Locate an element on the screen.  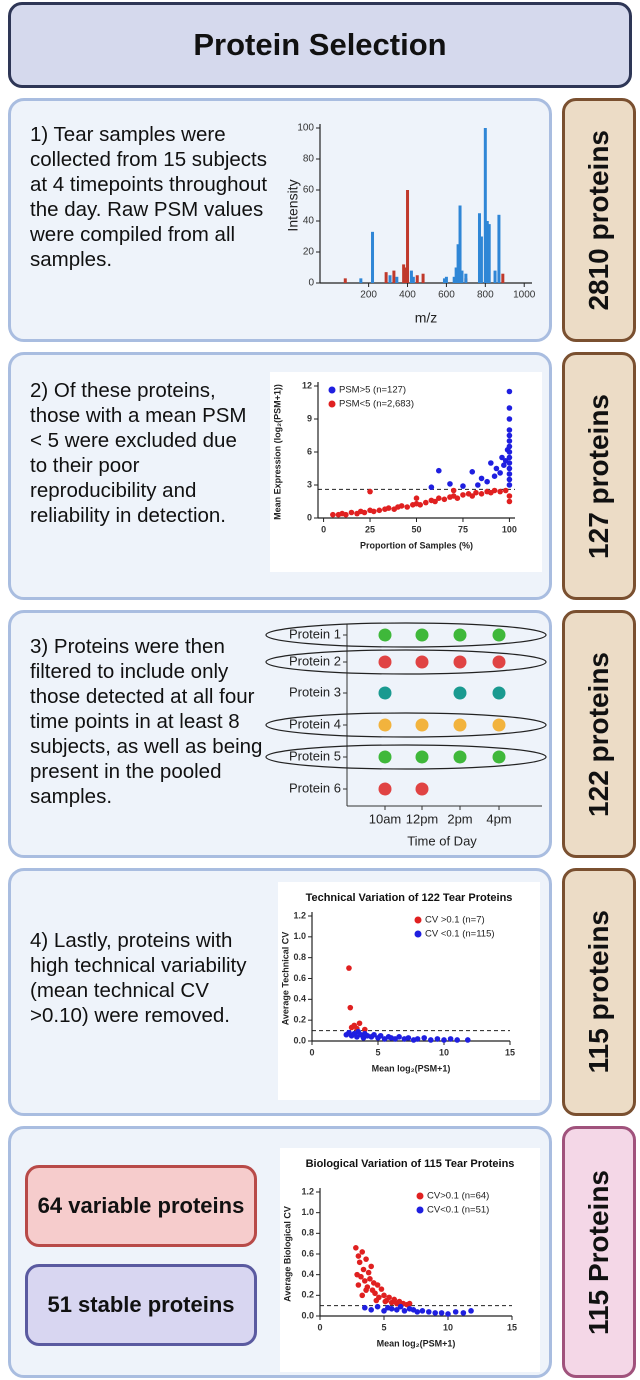
x-tick-label: 5 is located at coordinates (377, 1052).